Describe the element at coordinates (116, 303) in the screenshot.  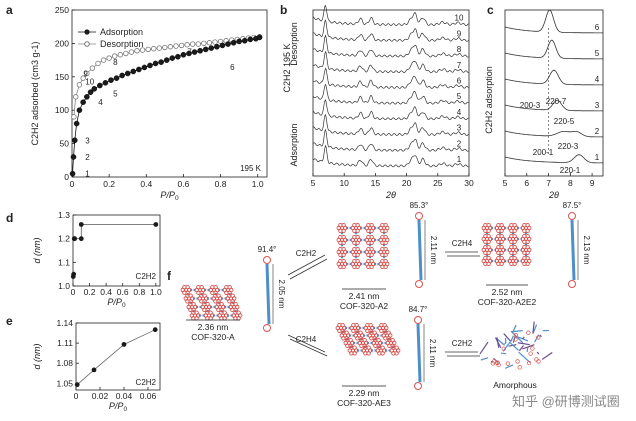
I see `panel-d-xlabel: P/P0` at that location.